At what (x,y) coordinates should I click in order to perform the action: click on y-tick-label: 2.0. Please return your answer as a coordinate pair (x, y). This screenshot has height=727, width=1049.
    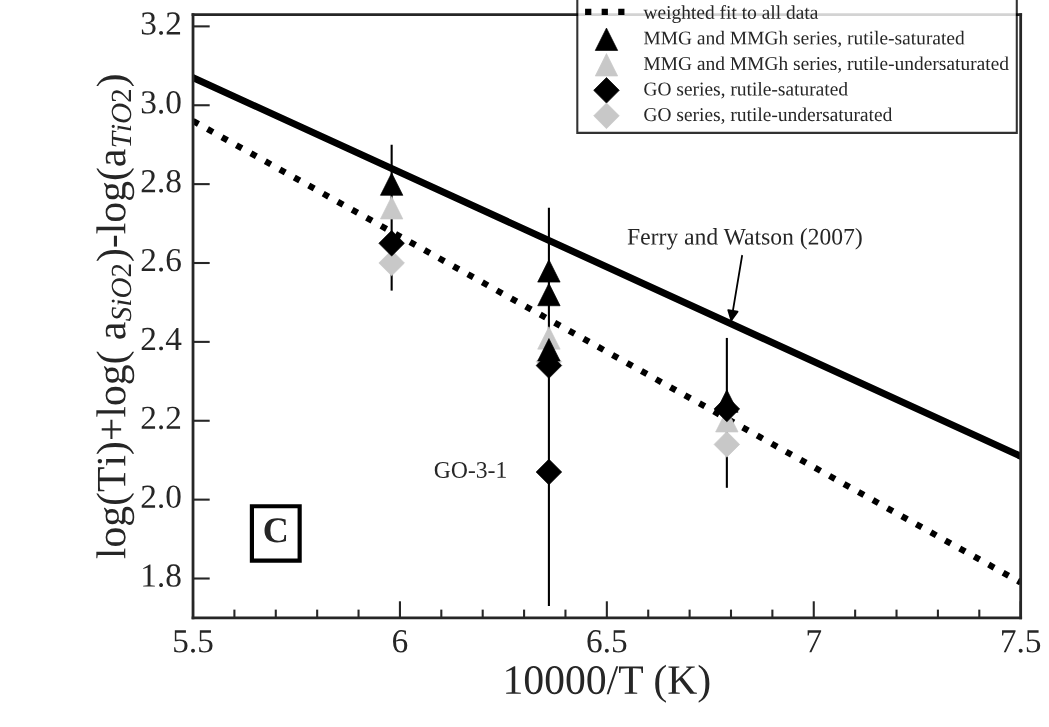
    Looking at the image, I should click on (161, 497).